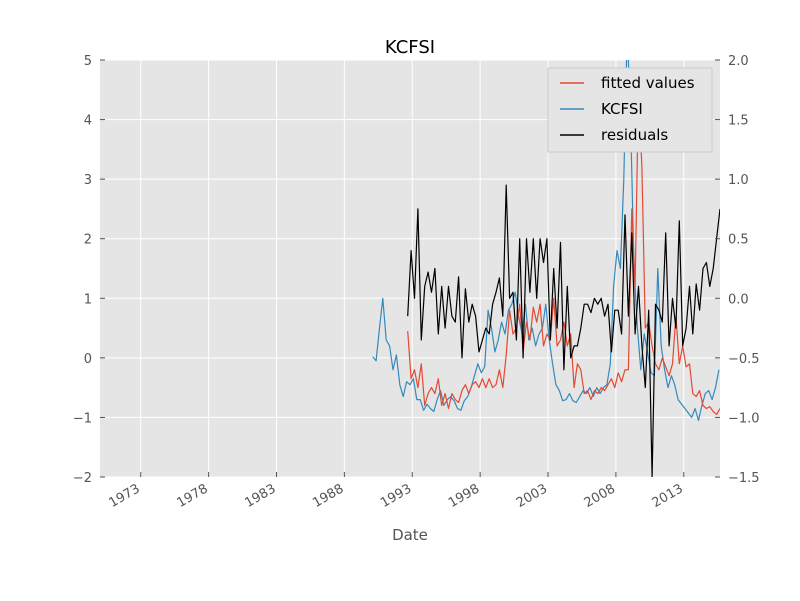 Image resolution: width=800 pixels, height=601 pixels. What do you see at coordinates (88, 61) in the screenshot?
I see `y-left-tick-label: 5` at bounding box center [88, 61].